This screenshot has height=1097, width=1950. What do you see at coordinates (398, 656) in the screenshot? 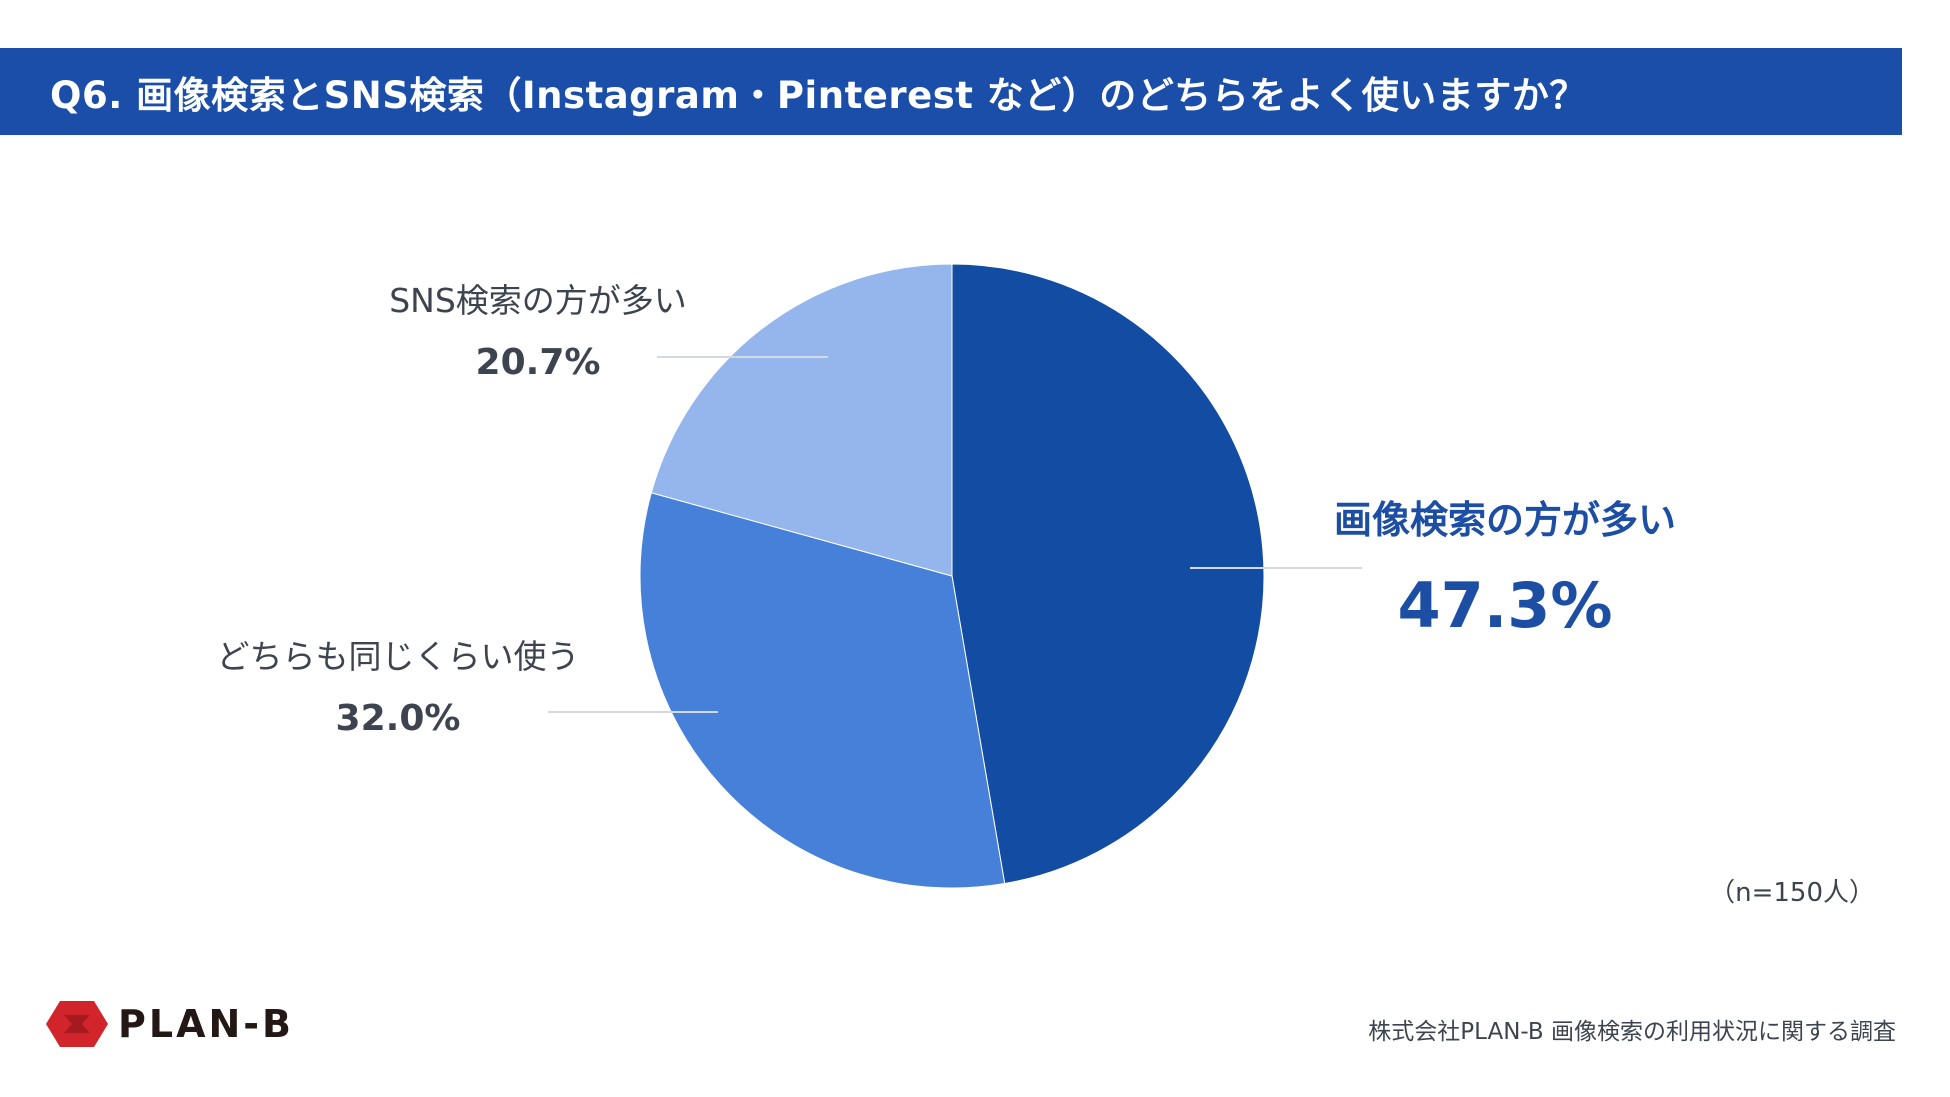
I see `slice-label-2: どちらも同じくらい使う` at bounding box center [398, 656].